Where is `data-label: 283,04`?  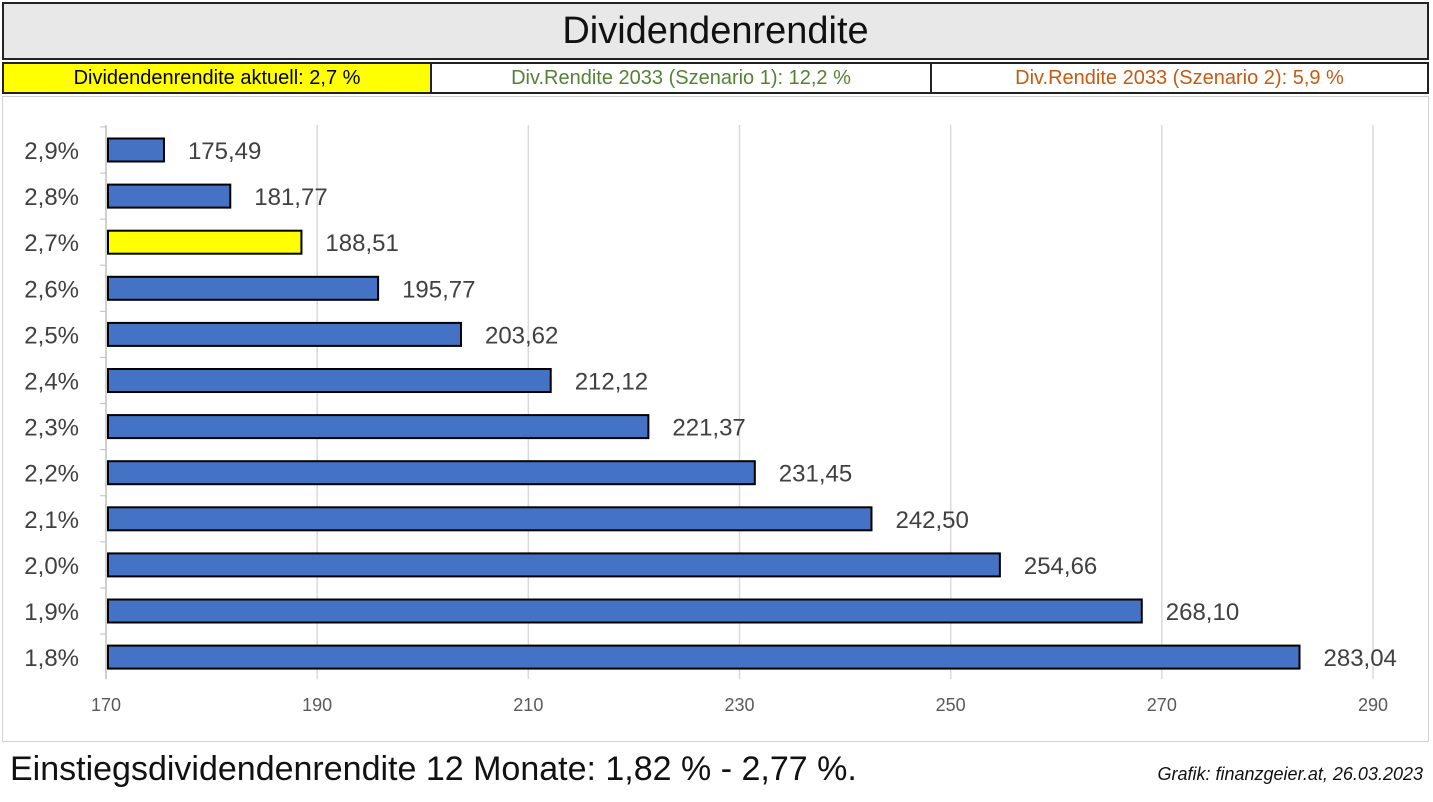
data-label: 283,04 is located at coordinates (1360, 658).